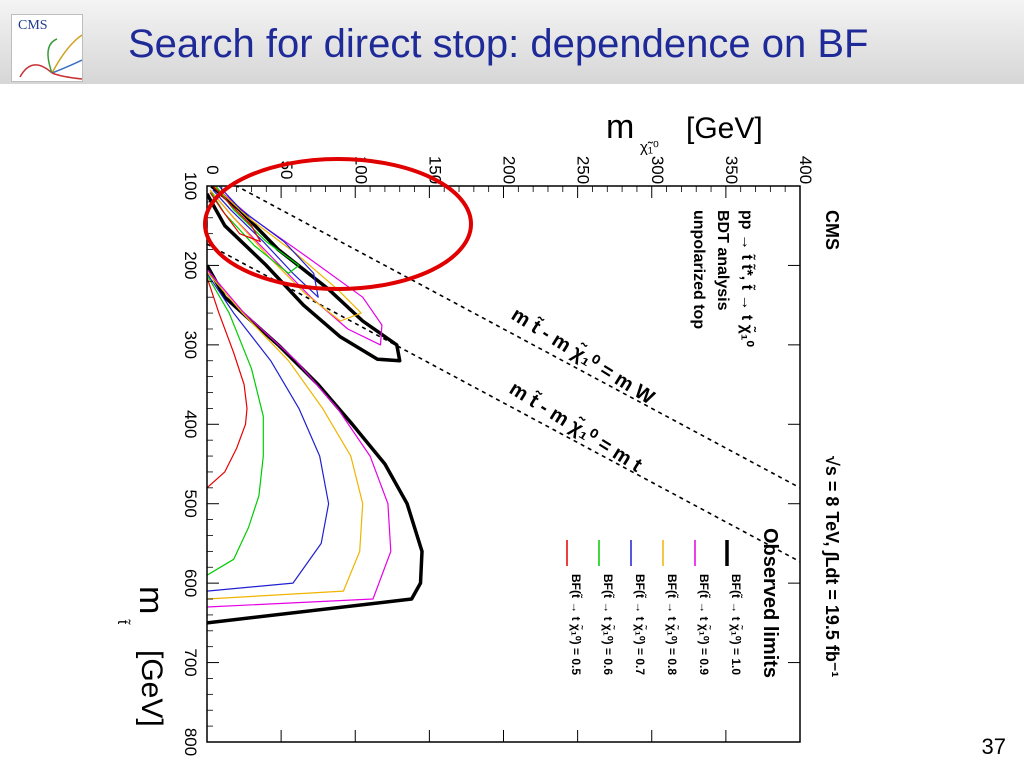 The image size is (1024, 773). What do you see at coordinates (832, 566) in the screenshot?
I see `energy-lumi-label: √s = 8 TeV, ∫Ldt = 19.5 fb⁻¹` at bounding box center [832, 566].